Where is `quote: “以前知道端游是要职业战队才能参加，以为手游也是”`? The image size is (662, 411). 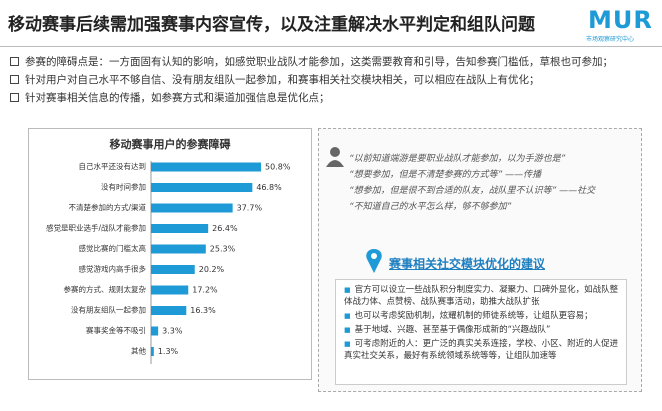 quote: “以前知道端游是要职业战队才能参加，以为手游也是” is located at coordinates (457, 159).